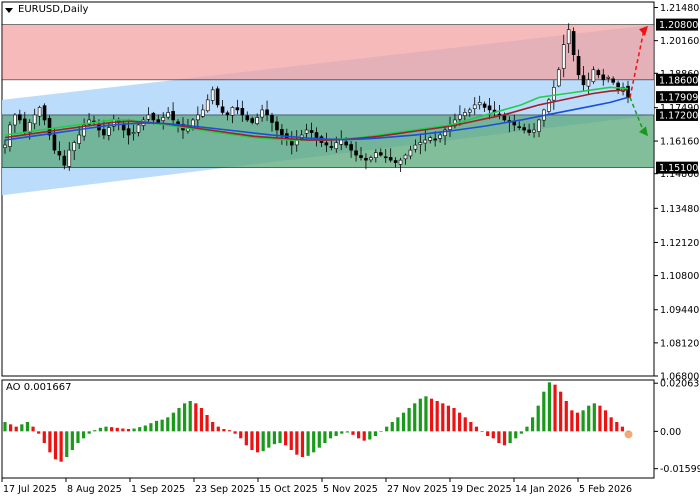 Image resolution: width=700 pixels, height=504 pixels. What do you see at coordinates (9, 10) in the screenshot?
I see `dropdown-triangle-icon` at bounding box center [9, 10].